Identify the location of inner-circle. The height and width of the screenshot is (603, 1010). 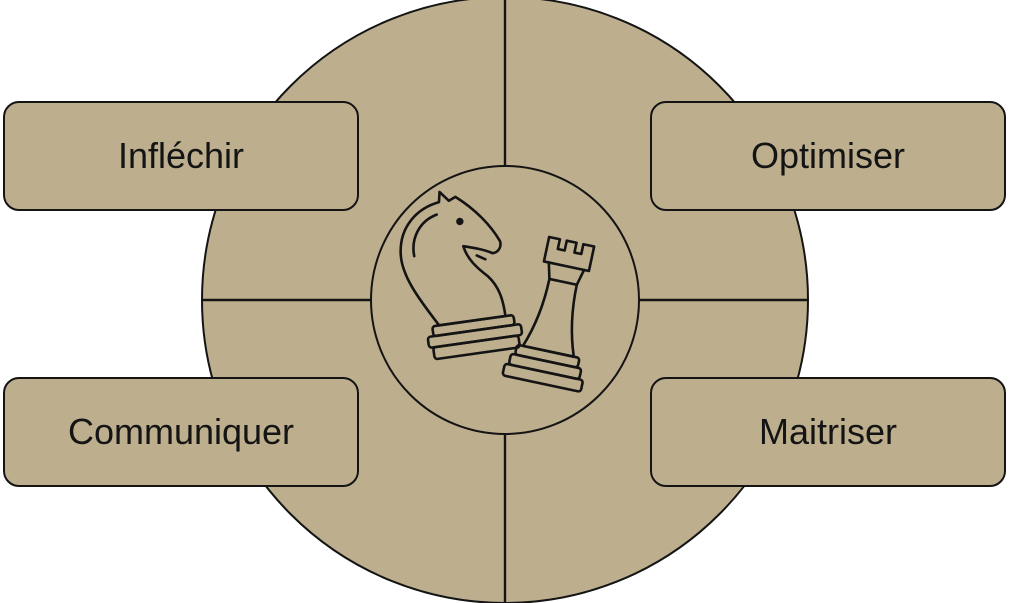
(505, 300).